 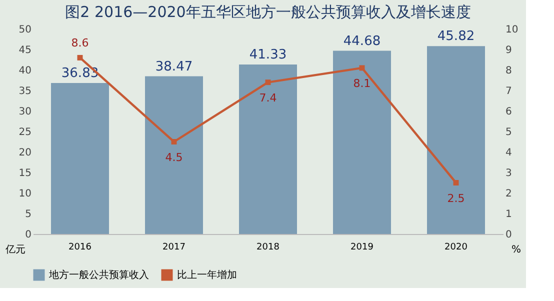 What do you see at coordinates (268, 55) in the screenshot?
I see `data-label: 41.33` at bounding box center [268, 55].